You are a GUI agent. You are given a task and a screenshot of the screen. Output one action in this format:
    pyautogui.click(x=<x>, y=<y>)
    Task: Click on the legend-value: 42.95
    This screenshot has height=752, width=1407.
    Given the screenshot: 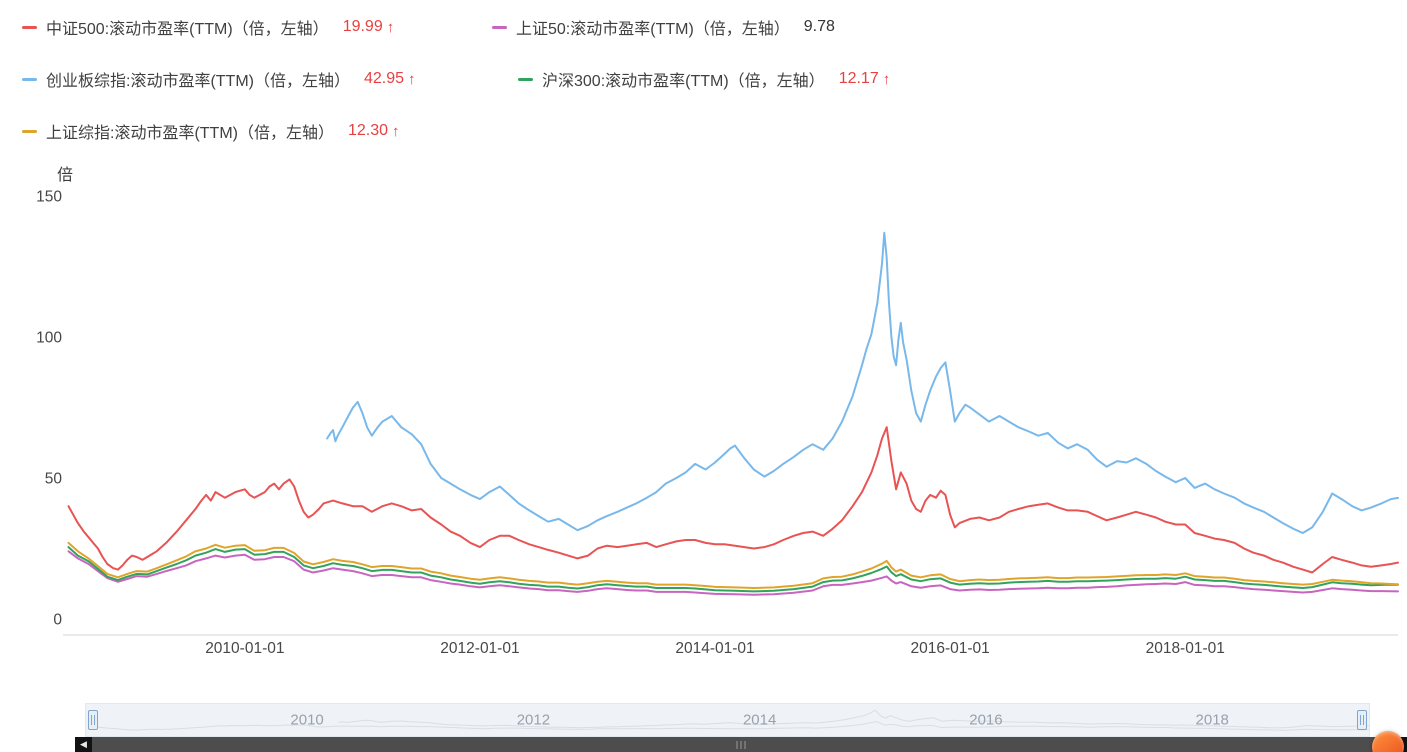 What is the action you would take?
    pyautogui.click(x=384, y=78)
    